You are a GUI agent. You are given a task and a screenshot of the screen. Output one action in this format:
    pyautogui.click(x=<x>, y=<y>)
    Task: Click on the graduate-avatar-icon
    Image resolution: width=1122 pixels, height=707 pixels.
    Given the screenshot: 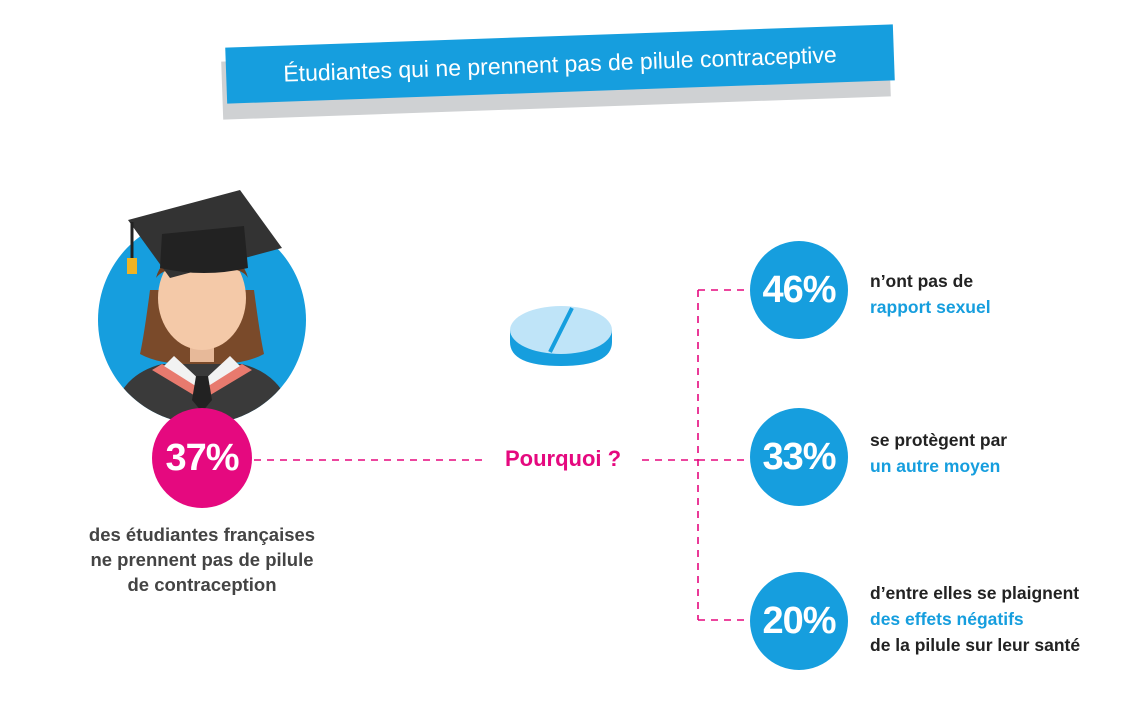 What is the action you would take?
    pyautogui.click(x=202, y=307)
    